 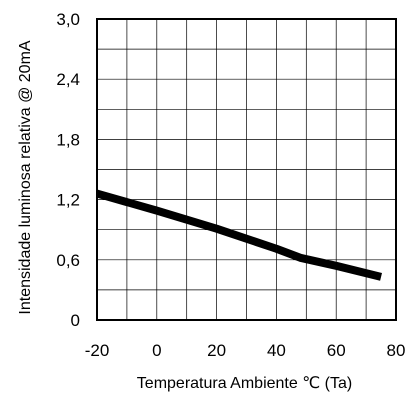 I want to click on y-tick-label: 0, so click(x=75, y=320).